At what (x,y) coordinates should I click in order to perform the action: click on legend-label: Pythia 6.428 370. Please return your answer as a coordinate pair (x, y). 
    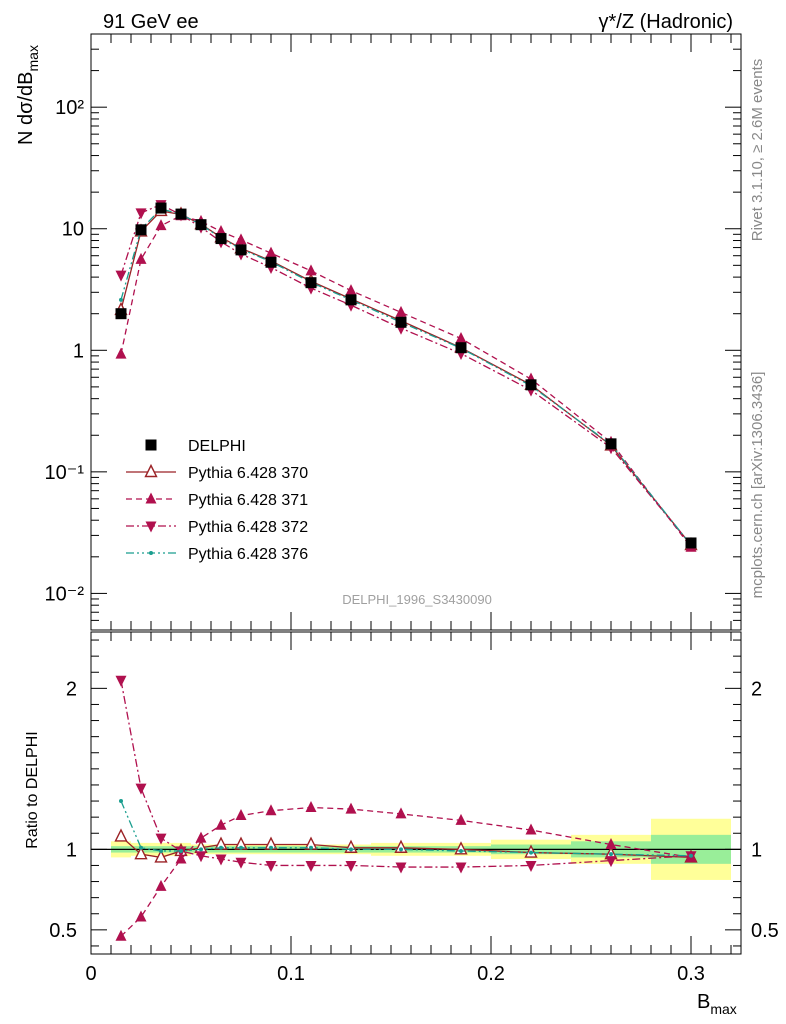
    Looking at the image, I should click on (248, 473).